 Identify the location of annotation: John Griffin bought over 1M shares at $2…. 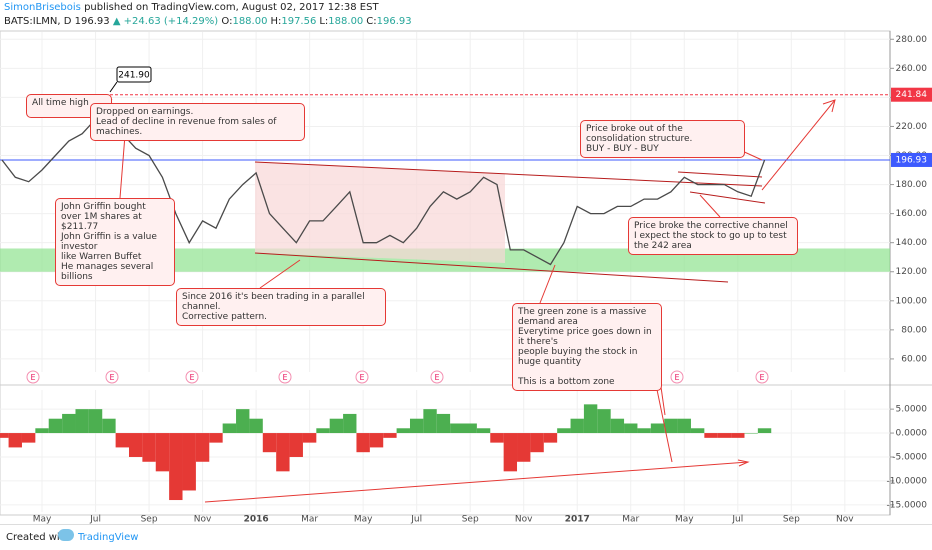
(115, 242).